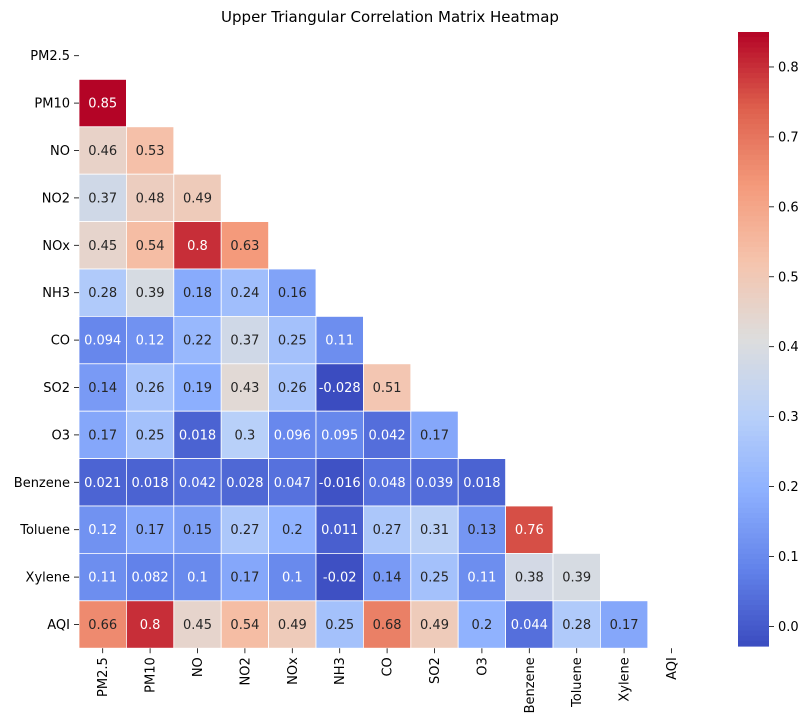 The height and width of the screenshot is (726, 811). What do you see at coordinates (577, 682) in the screenshot?
I see `x-tick-label: Toluene` at bounding box center [577, 682].